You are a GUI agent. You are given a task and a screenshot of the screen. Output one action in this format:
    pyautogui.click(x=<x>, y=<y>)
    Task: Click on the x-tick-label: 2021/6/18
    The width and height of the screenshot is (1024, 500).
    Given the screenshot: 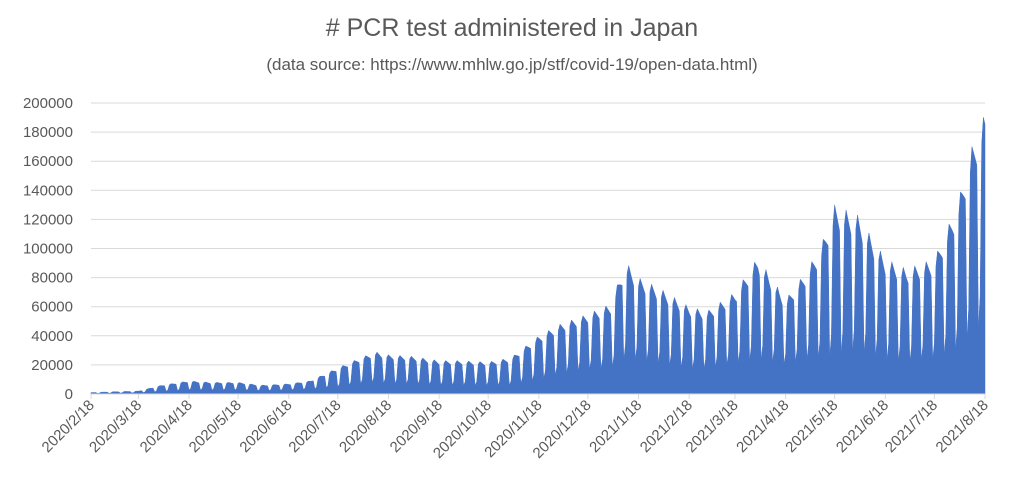 What is the action you would take?
    pyautogui.click(x=862, y=426)
    